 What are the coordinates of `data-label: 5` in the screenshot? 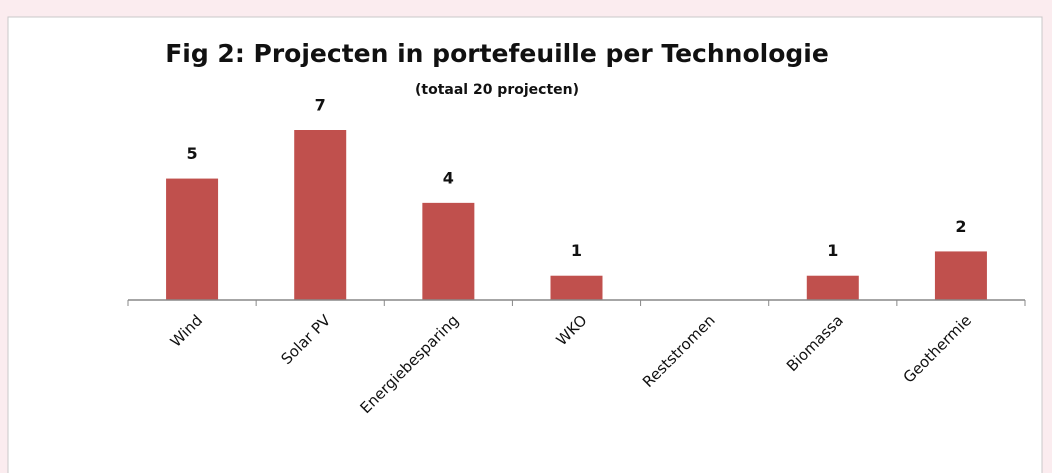 It's located at (192, 153).